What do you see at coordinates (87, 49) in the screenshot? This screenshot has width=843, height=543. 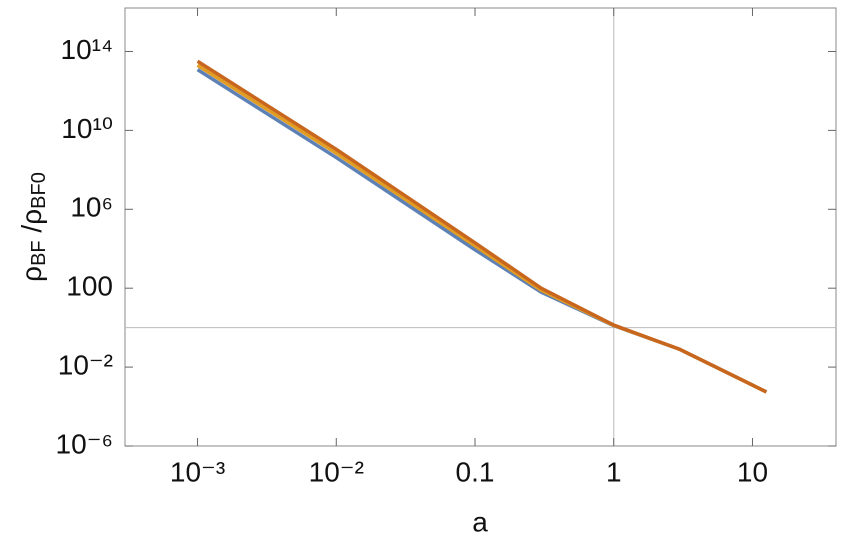 I see `y-tick-label: 10¹⁴` at bounding box center [87, 49].